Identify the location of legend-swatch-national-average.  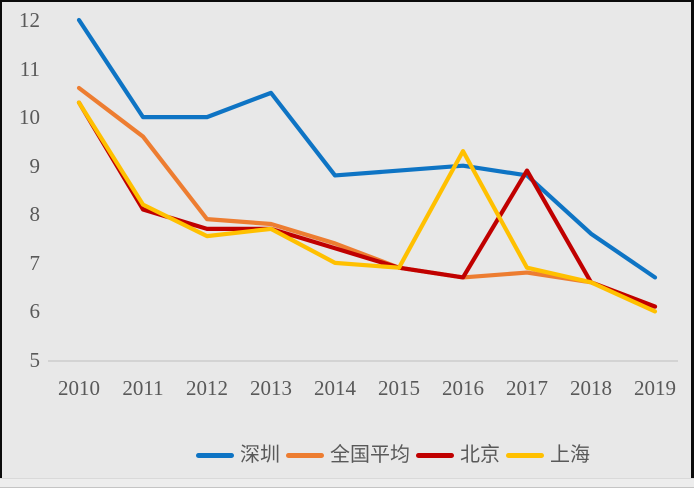
(305, 455).